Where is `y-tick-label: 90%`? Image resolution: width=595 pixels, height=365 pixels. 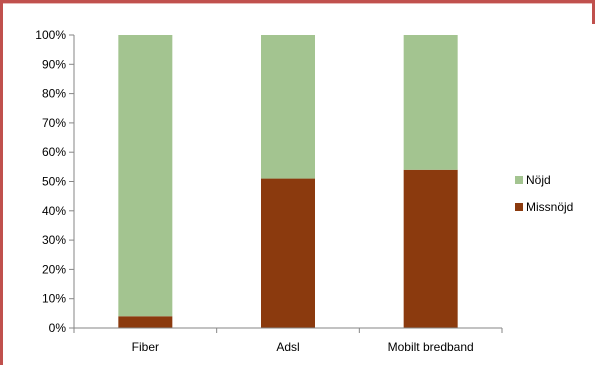
y-tick-label: 90% is located at coordinates (54, 64).